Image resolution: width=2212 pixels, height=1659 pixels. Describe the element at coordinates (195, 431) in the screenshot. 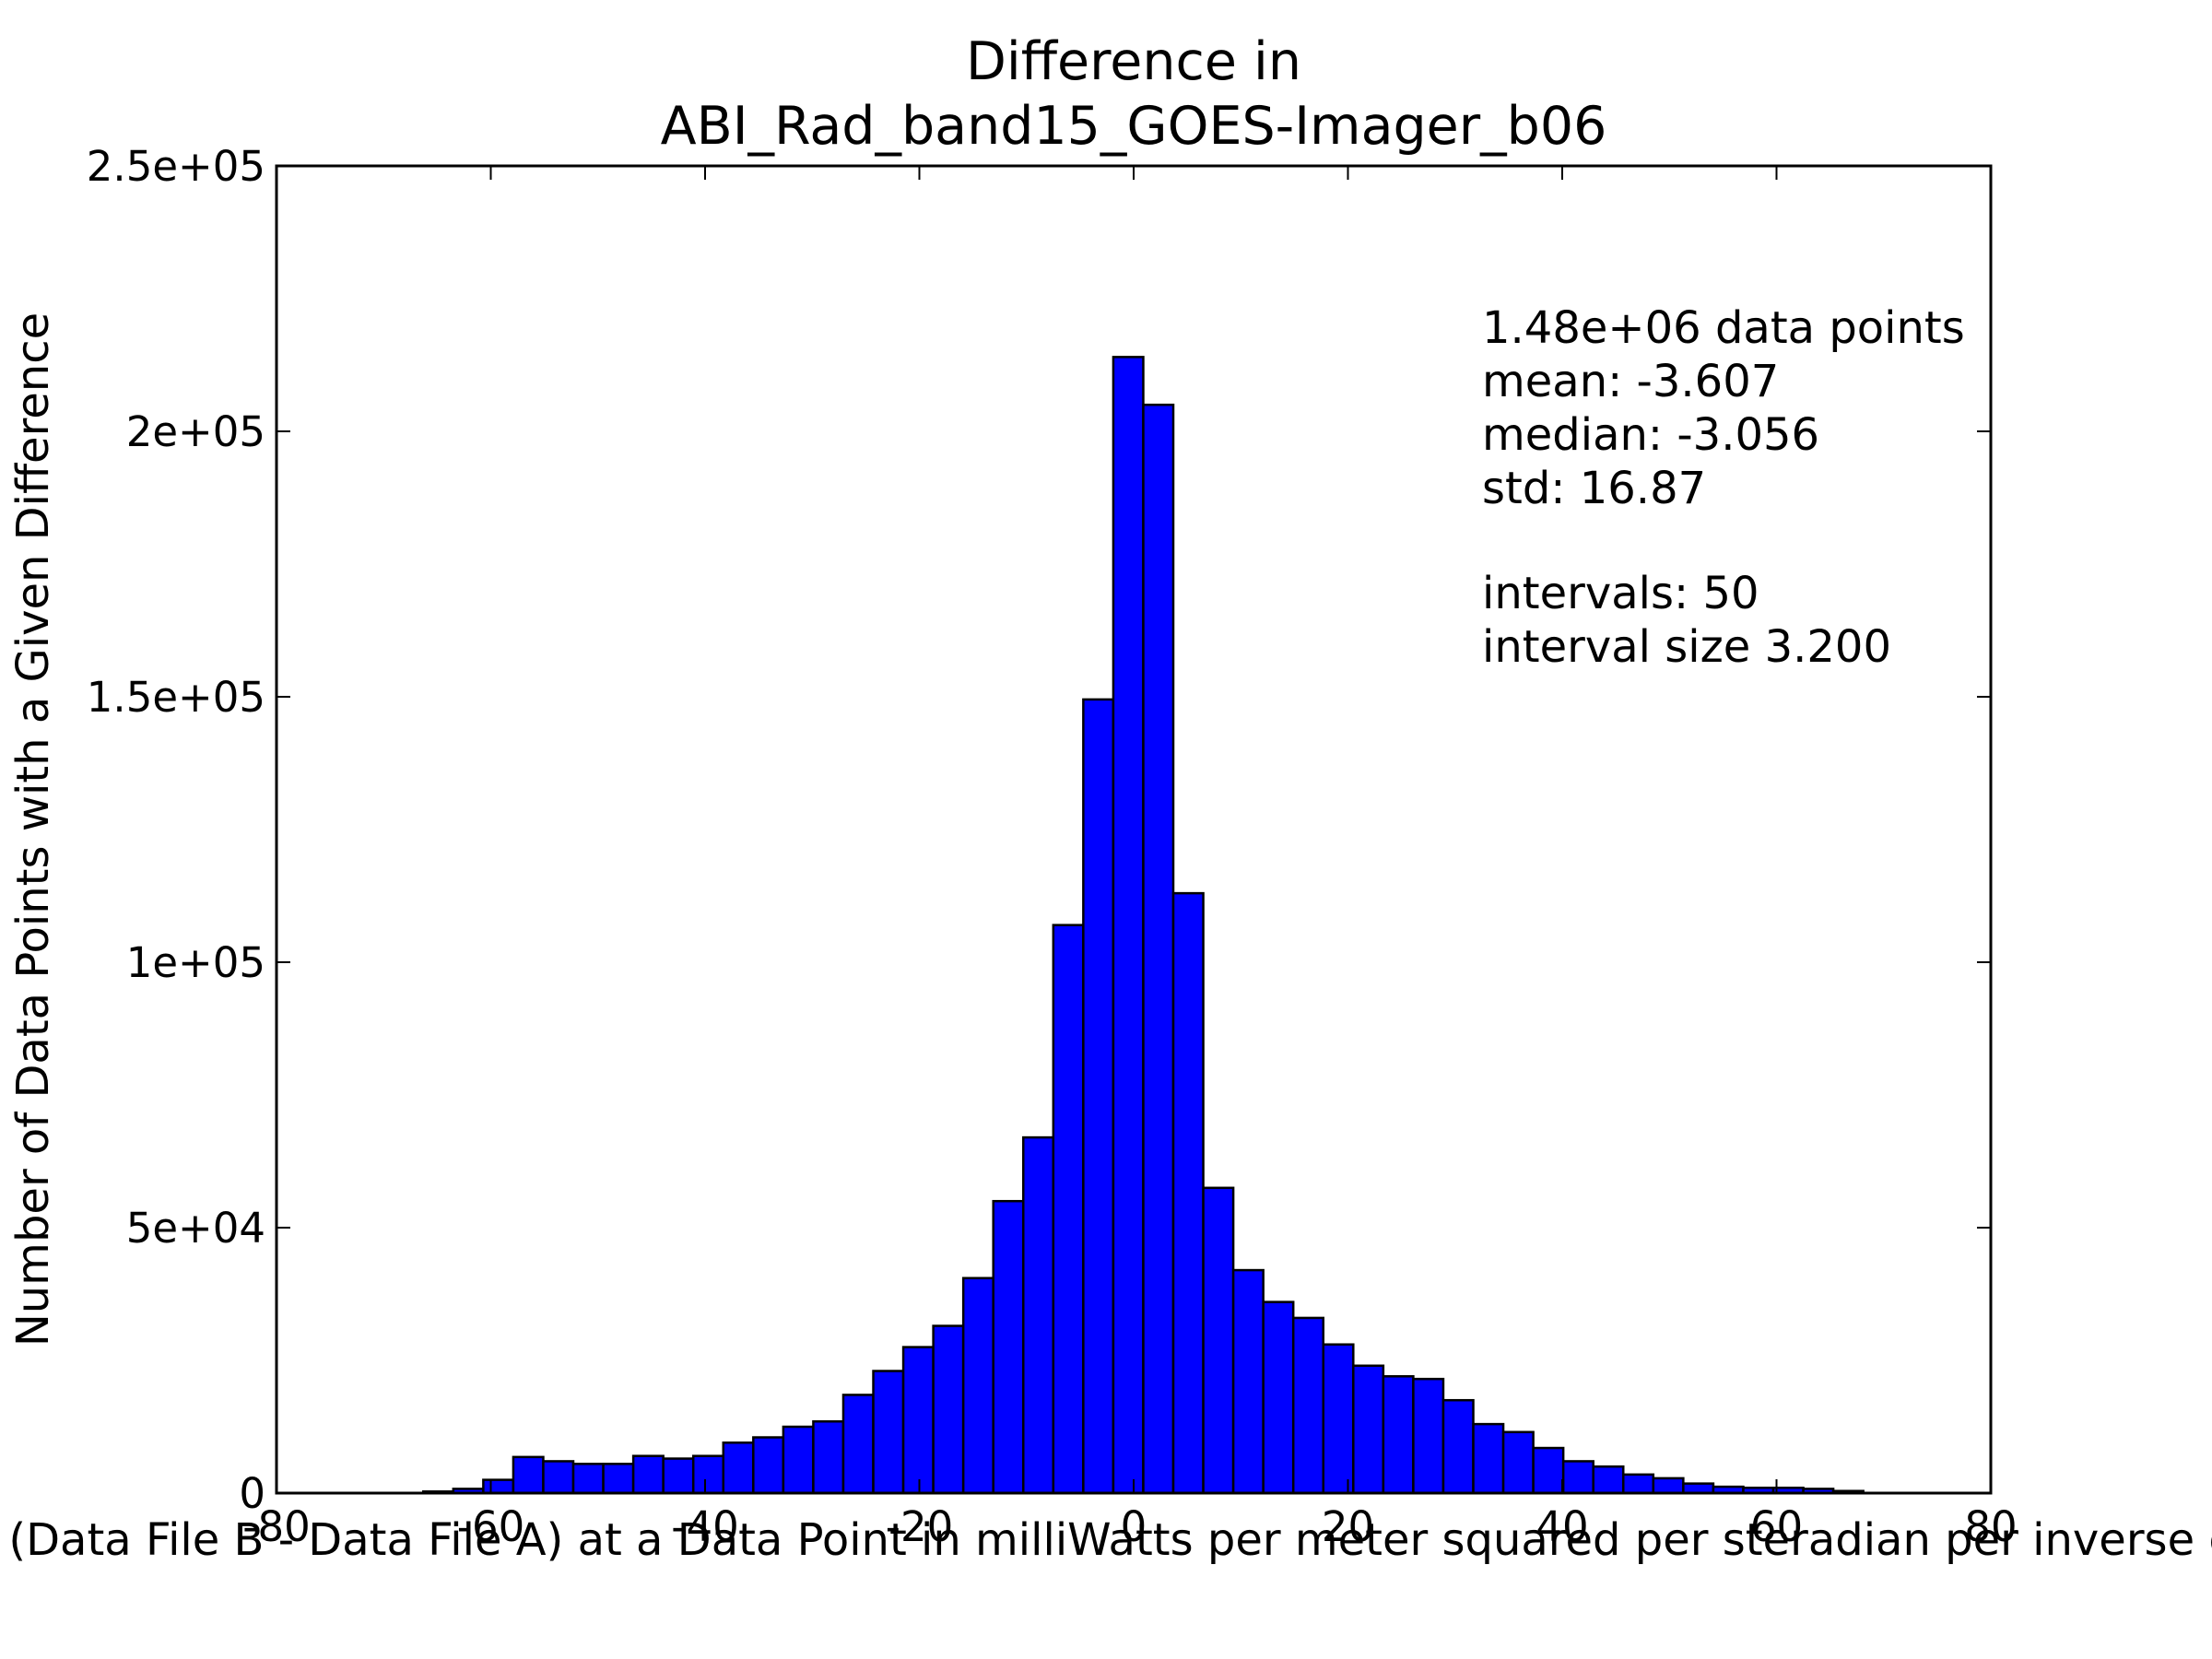

I see `y-tick-label-4: 2e+05` at that location.